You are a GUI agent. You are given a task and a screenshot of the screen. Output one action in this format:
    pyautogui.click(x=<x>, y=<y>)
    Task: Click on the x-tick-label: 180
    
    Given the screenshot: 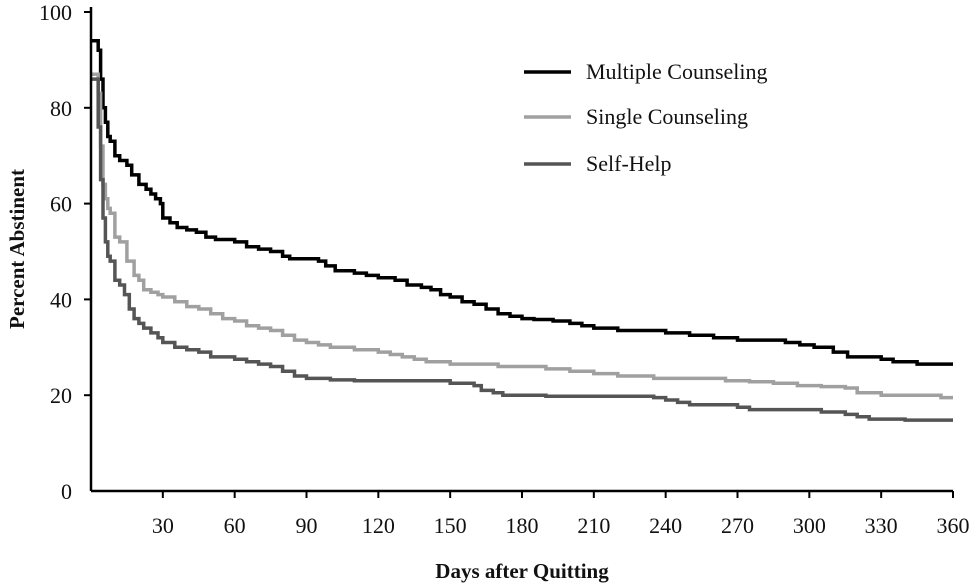 What is the action you would take?
    pyautogui.click(x=522, y=525)
    